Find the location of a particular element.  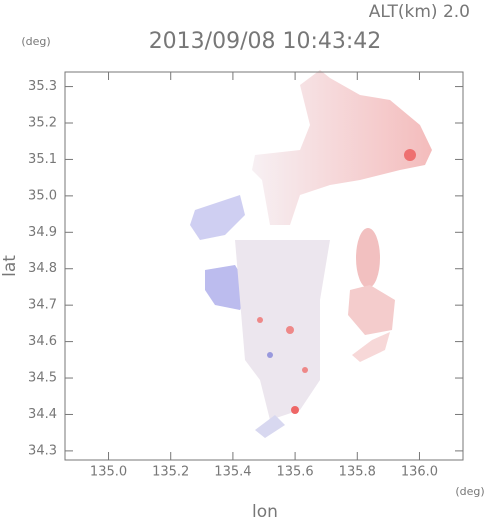

y-tick-label: 35.2 is located at coordinates (42, 123).